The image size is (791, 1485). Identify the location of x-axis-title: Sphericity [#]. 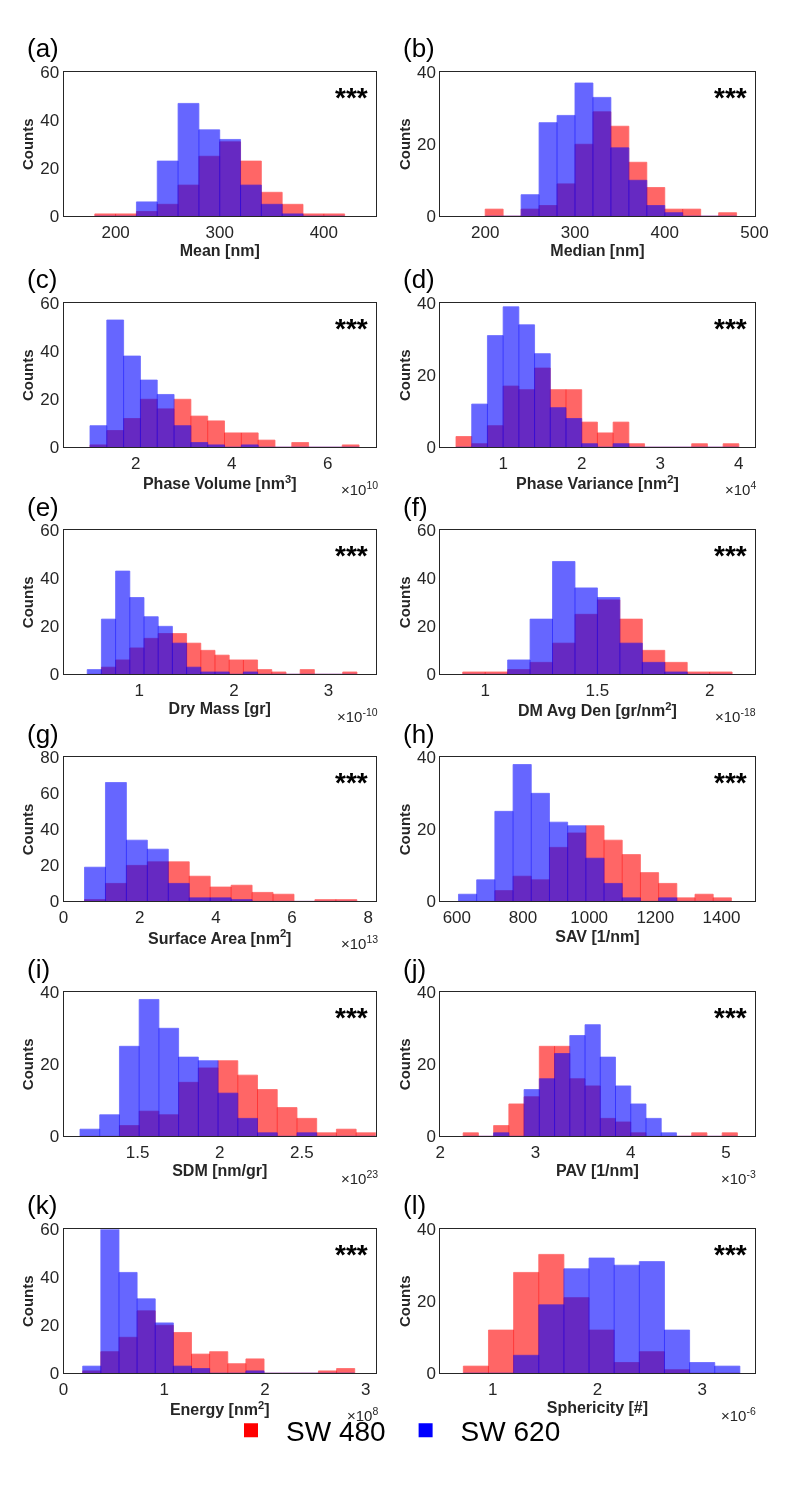
(597, 1408).